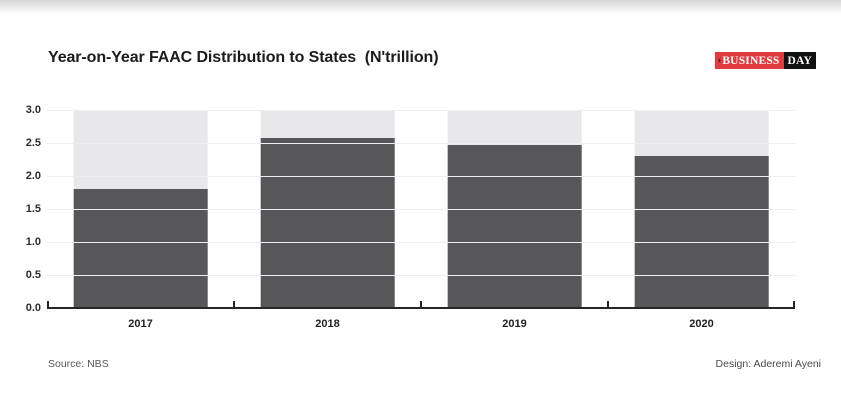 This screenshot has width=841, height=400. What do you see at coordinates (78, 364) in the screenshot?
I see `source-credit: Source: NBS` at bounding box center [78, 364].